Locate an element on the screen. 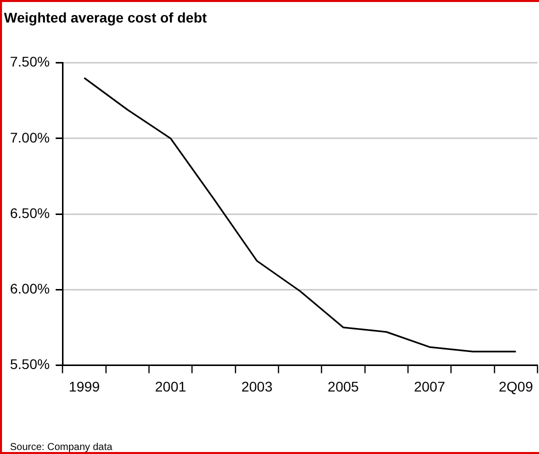 The height and width of the screenshot is (454, 539). x-tick-label: 2005 is located at coordinates (344, 386).